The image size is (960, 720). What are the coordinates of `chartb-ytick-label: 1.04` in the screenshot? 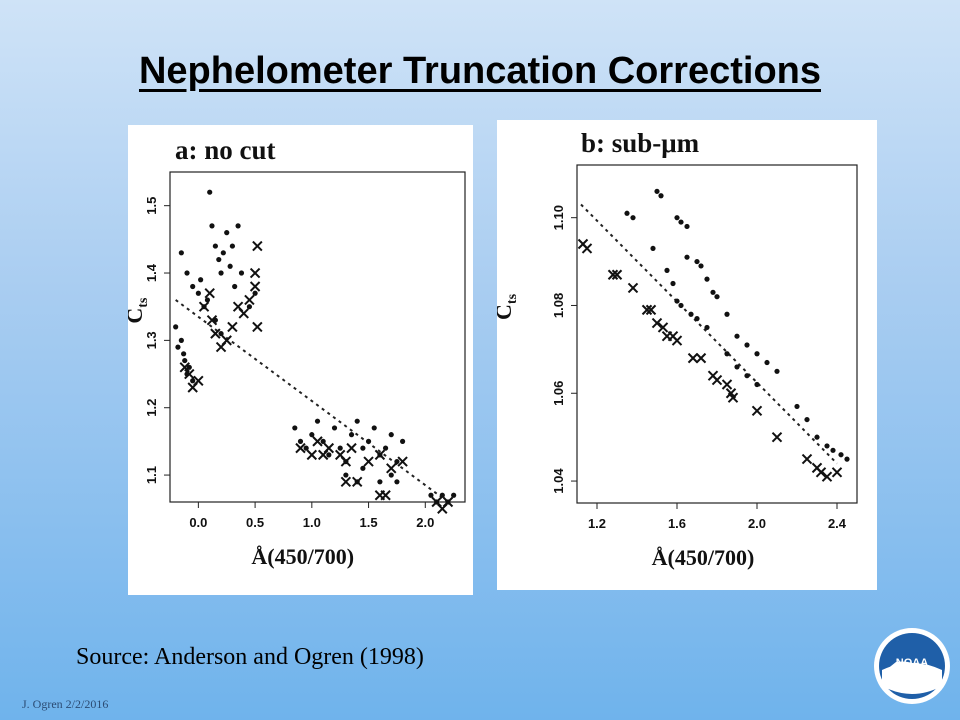 It's located at (558, 481).